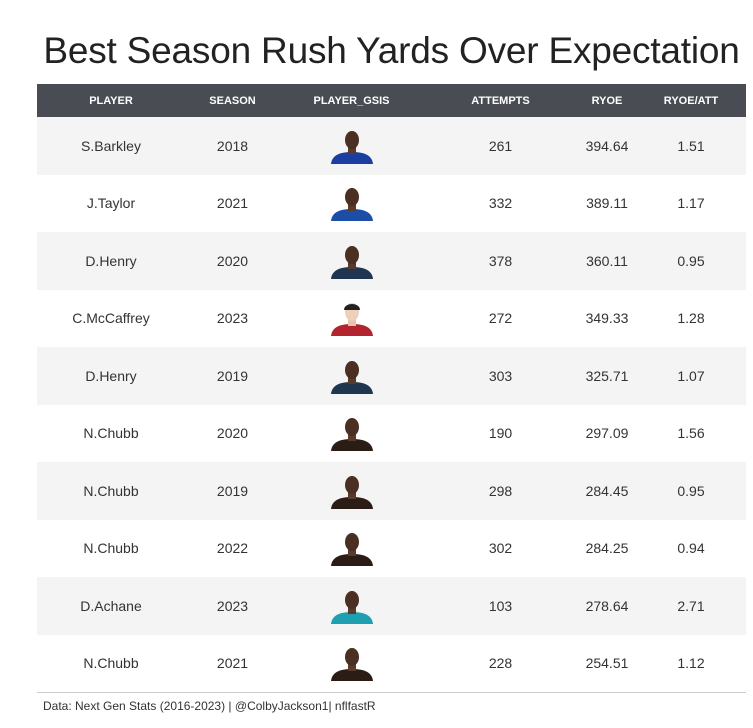  I want to click on attempts-cell: 298, so click(500, 490).